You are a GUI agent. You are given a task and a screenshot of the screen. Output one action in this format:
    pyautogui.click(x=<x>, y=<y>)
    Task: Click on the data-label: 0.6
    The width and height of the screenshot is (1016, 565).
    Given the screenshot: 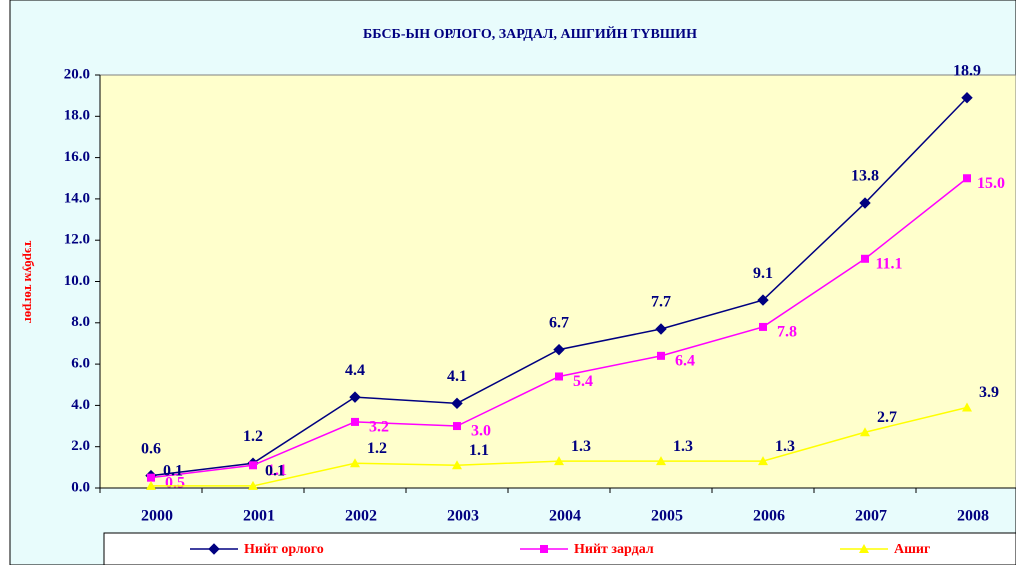 What is the action you would take?
    pyautogui.click(x=151, y=448)
    